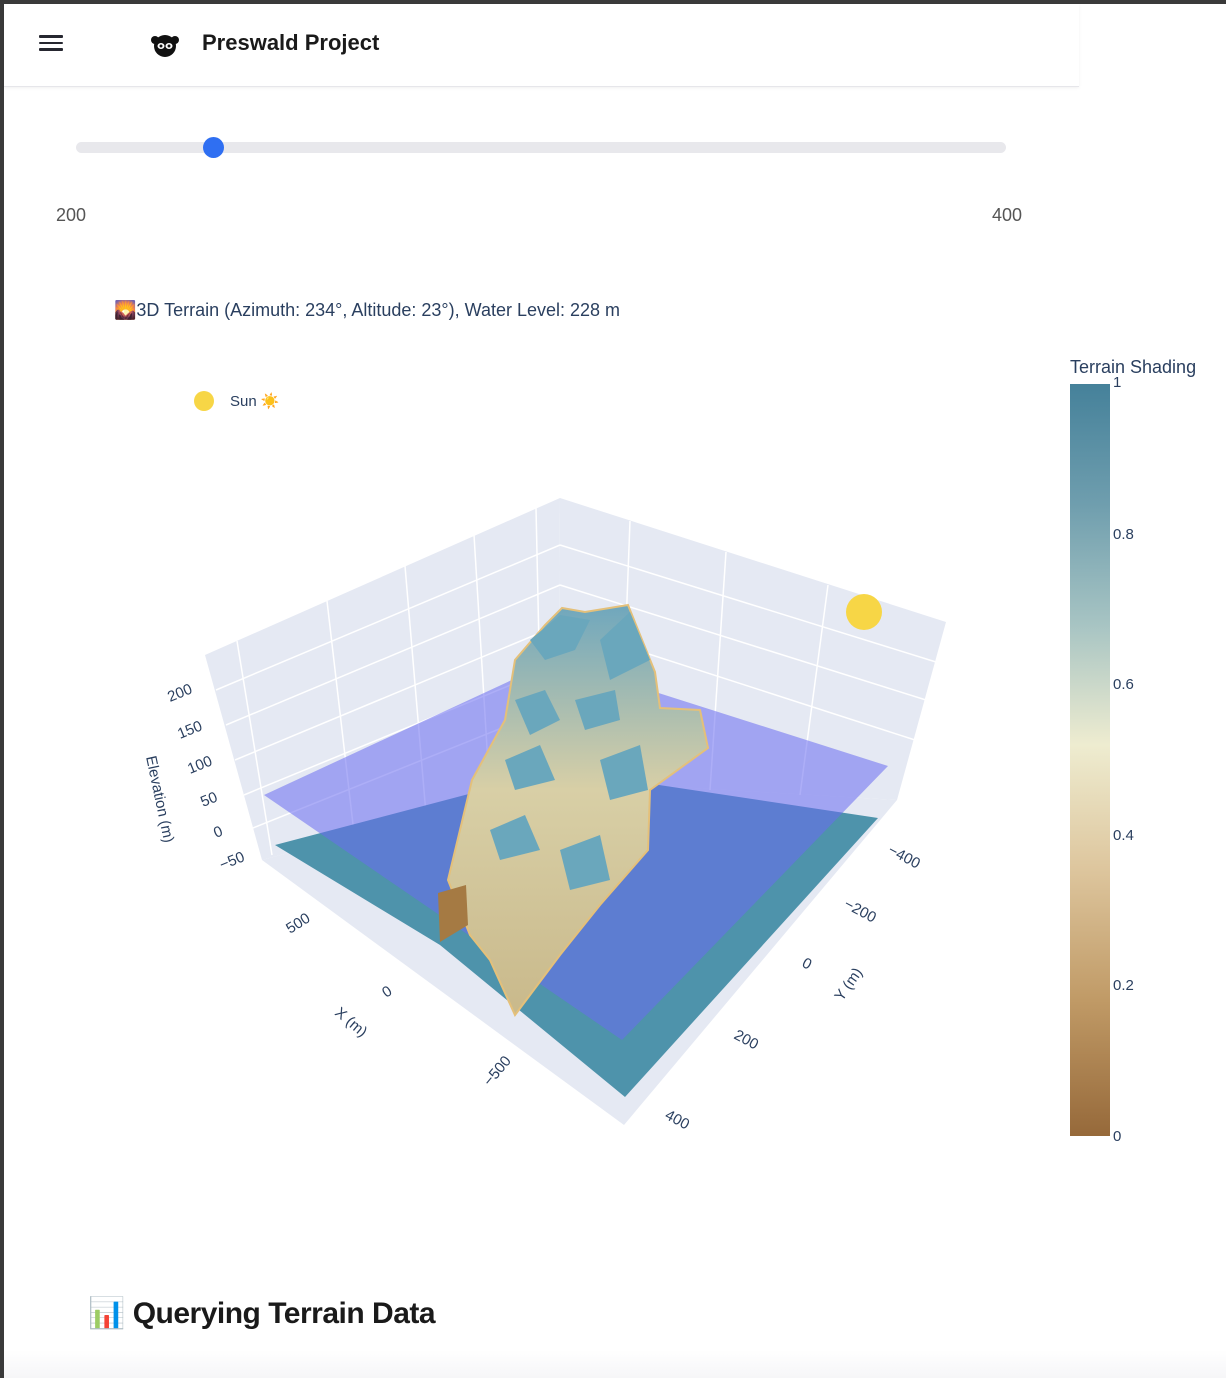  What do you see at coordinates (1090, 760) in the screenshot?
I see `terrain-shading-colorbar` at bounding box center [1090, 760].